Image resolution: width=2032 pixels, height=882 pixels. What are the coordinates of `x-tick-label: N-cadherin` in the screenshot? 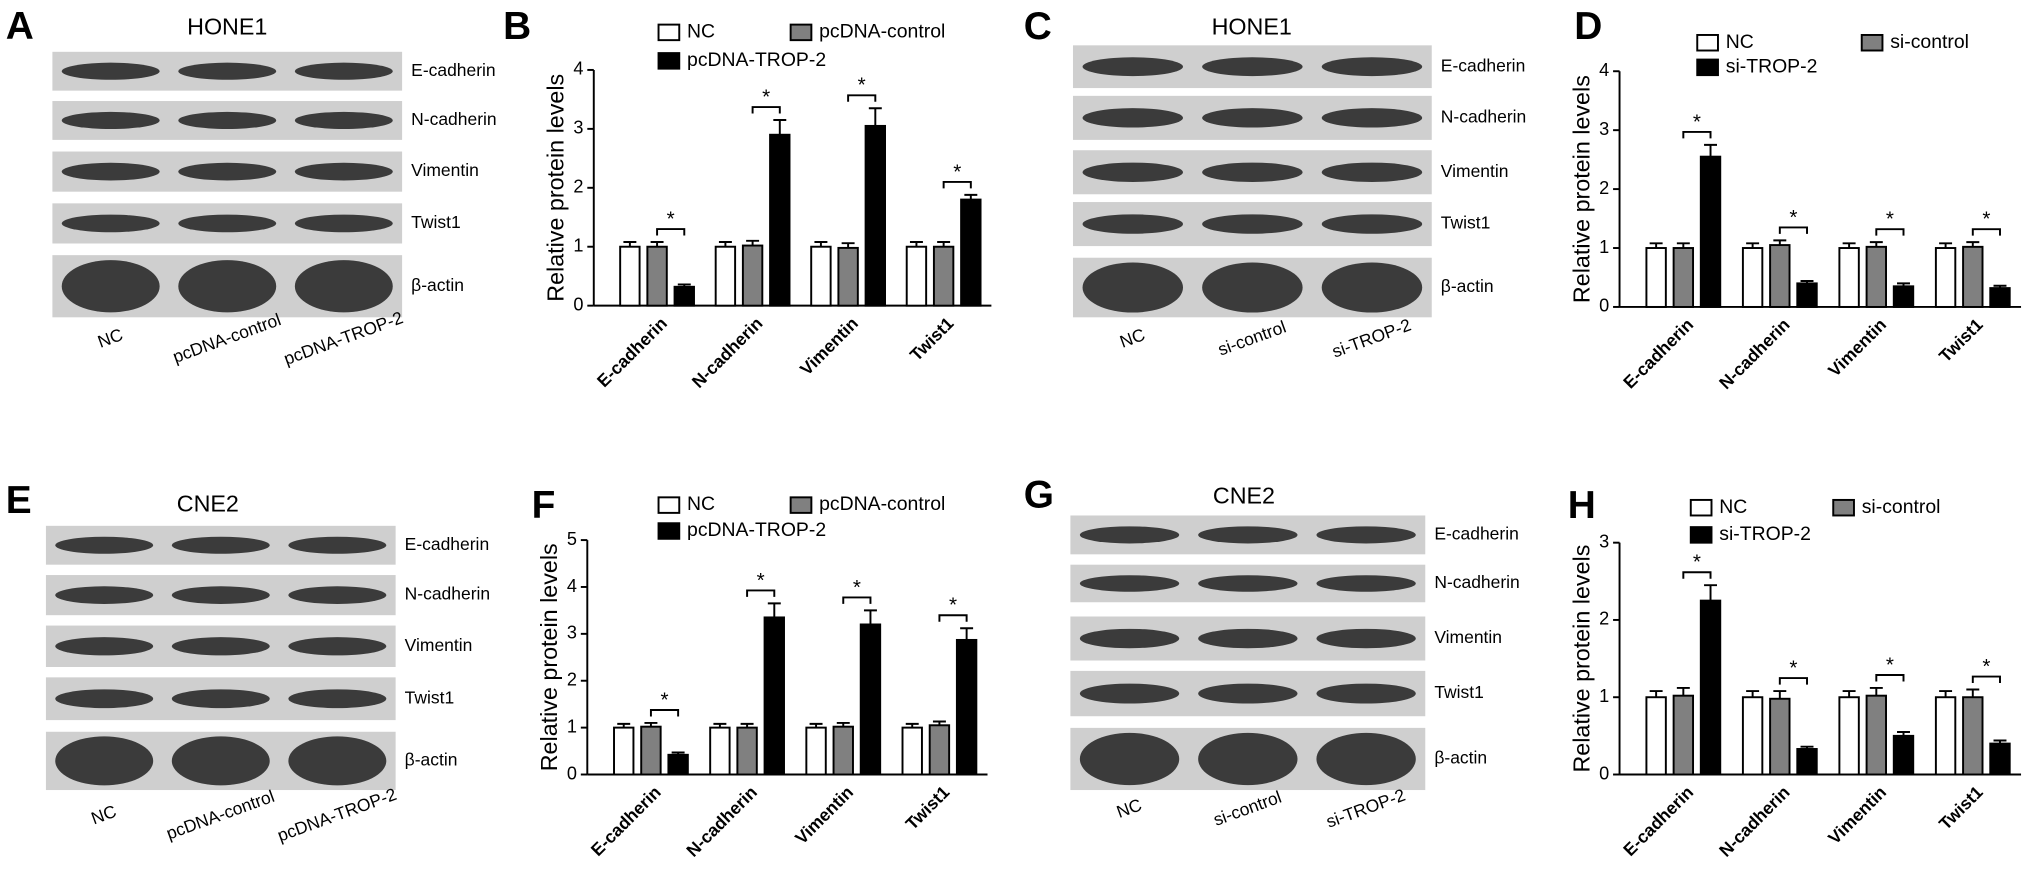 It's located at (1754, 821).